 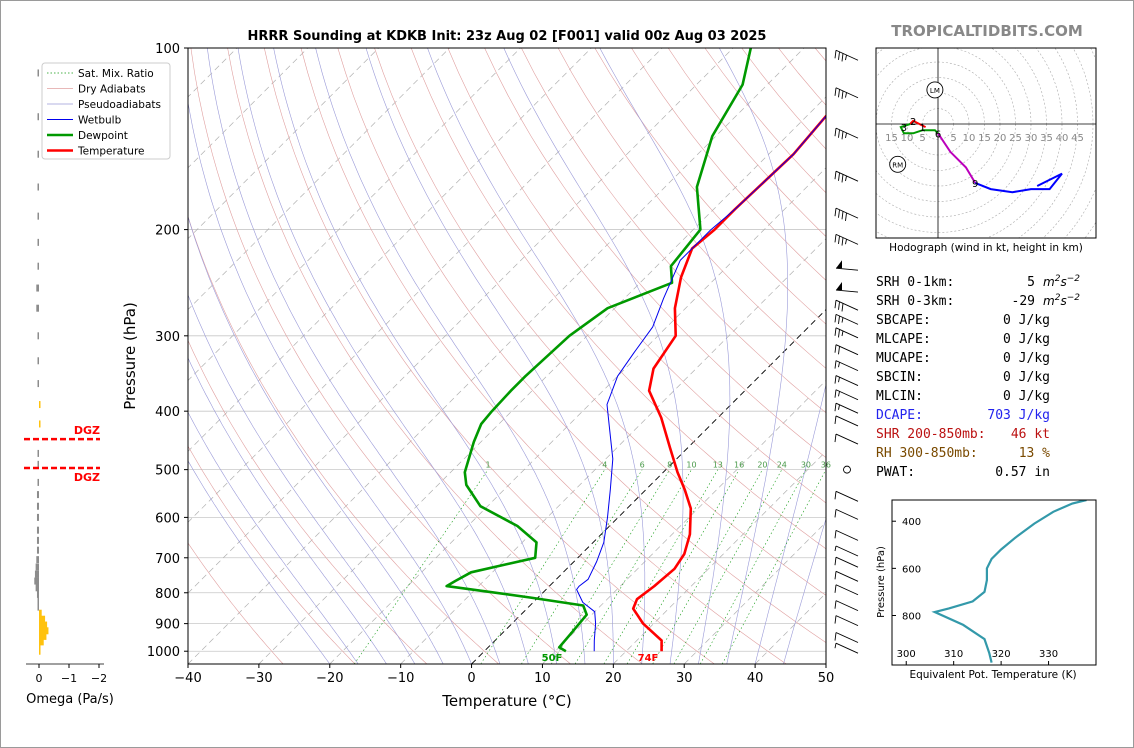 What do you see at coordinates (167, 471) in the screenshot?
I see `pressure-tick-label: 500` at bounding box center [167, 471].